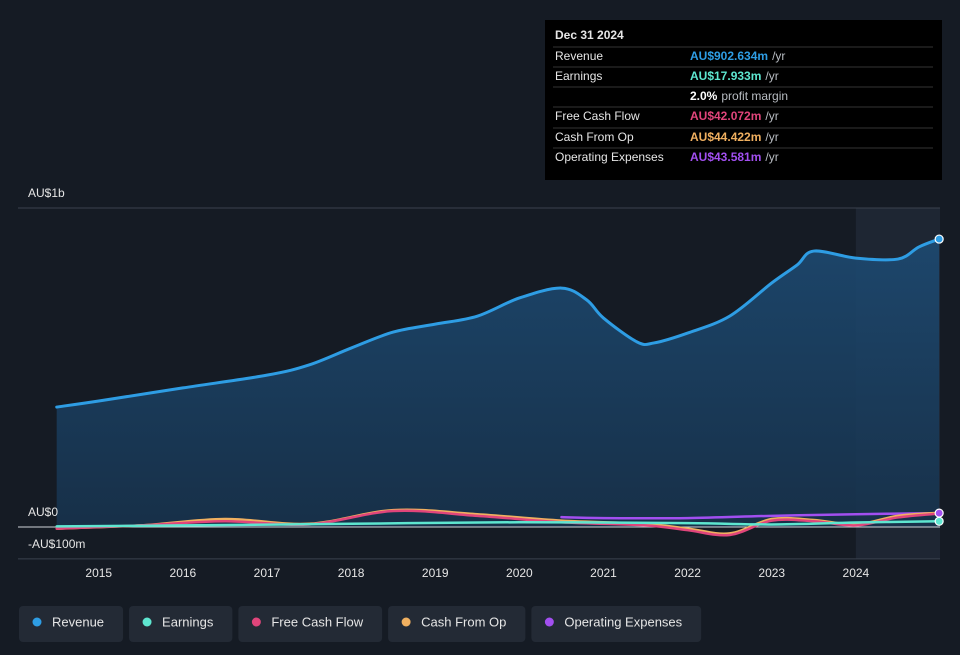 Image resolution: width=960 pixels, height=655 pixels. I want to click on x-tick-label: 2020, so click(519, 573).